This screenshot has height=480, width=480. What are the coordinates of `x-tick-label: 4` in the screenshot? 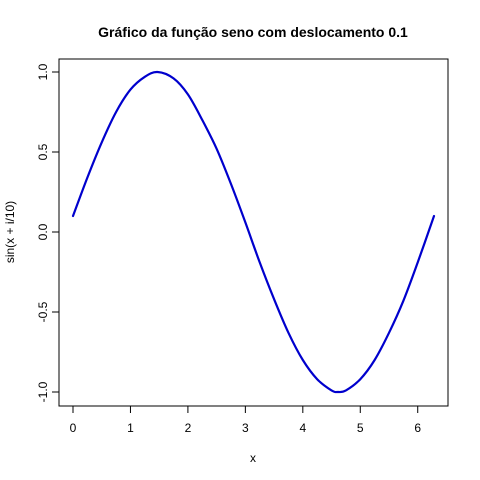 It's located at (302, 428).